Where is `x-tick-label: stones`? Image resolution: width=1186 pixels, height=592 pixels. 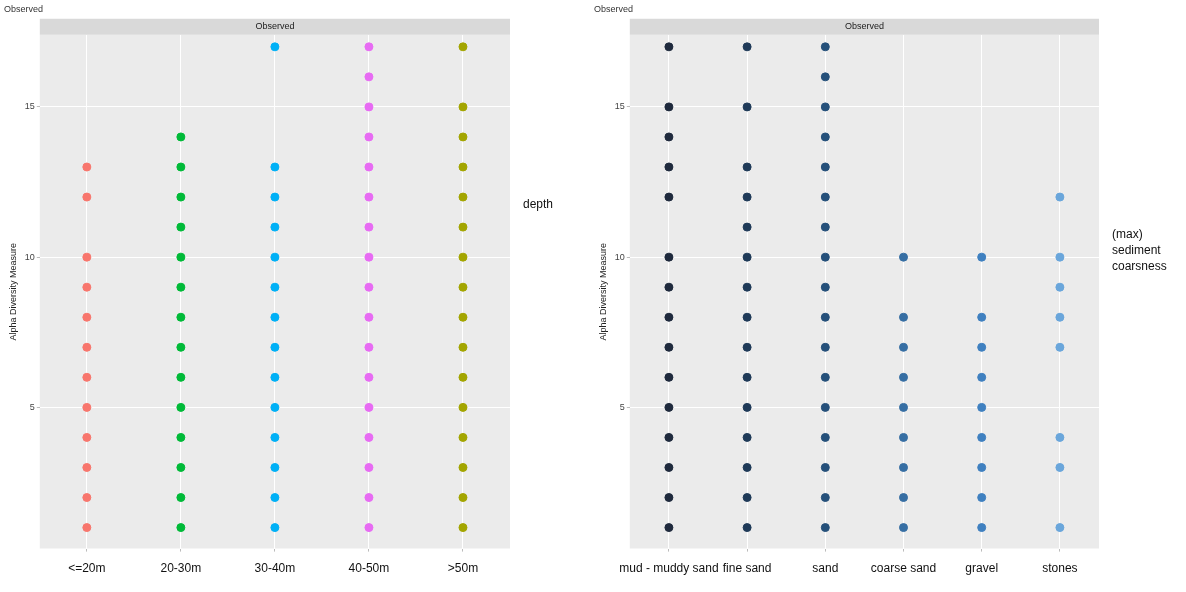
x-tick-label: stones is located at coordinates (1060, 568).